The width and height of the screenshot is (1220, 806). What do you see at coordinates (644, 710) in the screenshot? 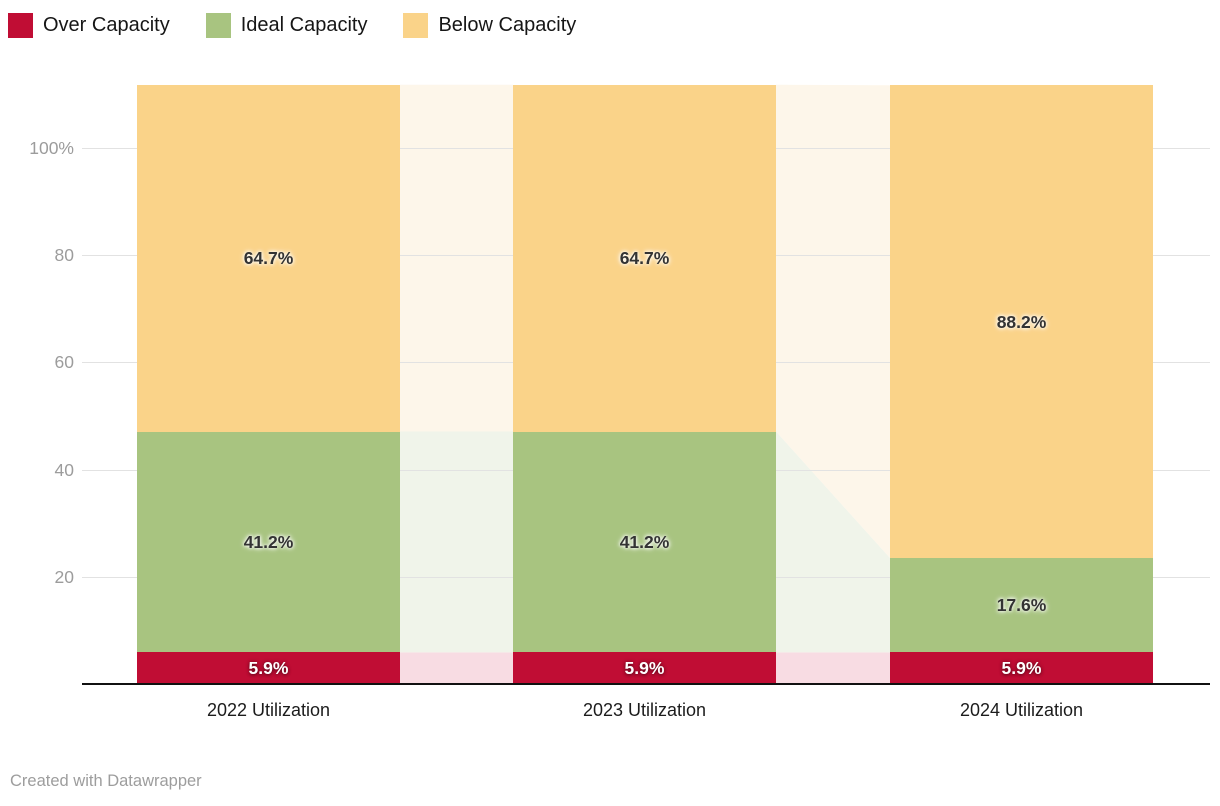
I see `category-label: 2023 Utilization` at bounding box center [644, 710].